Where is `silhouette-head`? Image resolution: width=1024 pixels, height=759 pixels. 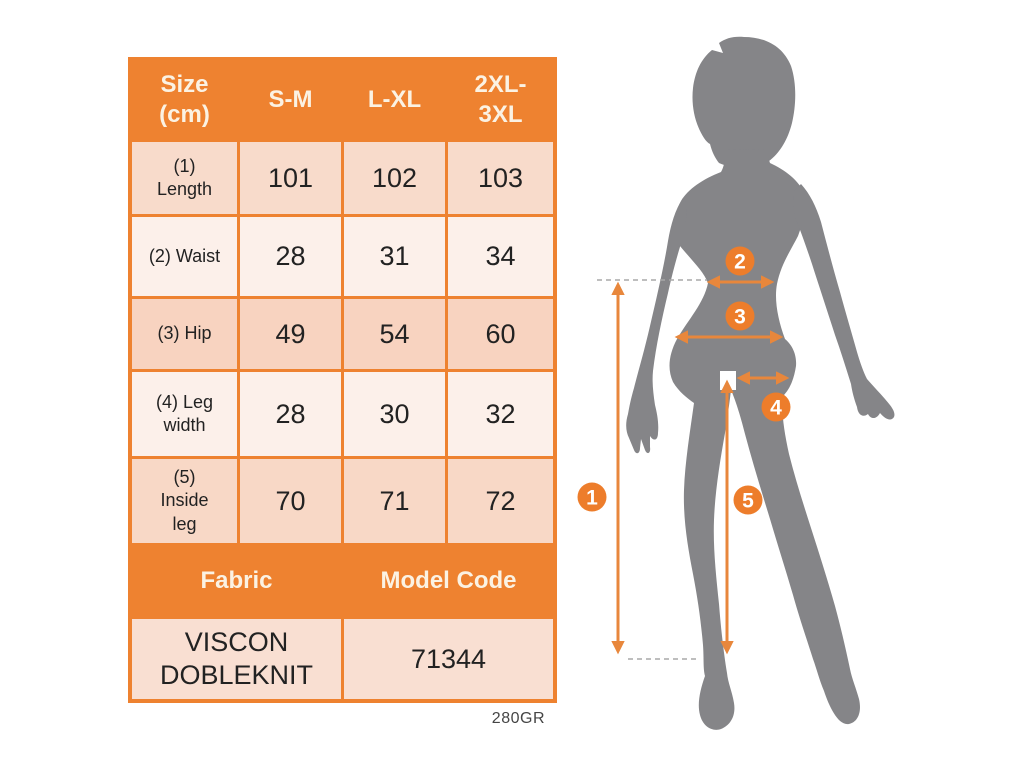 silhouette-head is located at coordinates (744, 102).